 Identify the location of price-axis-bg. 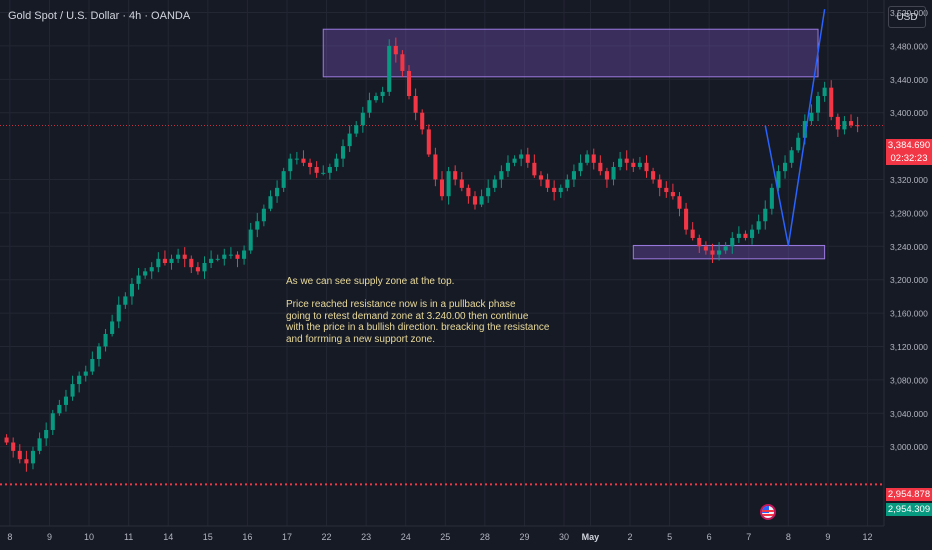
(908, 275).